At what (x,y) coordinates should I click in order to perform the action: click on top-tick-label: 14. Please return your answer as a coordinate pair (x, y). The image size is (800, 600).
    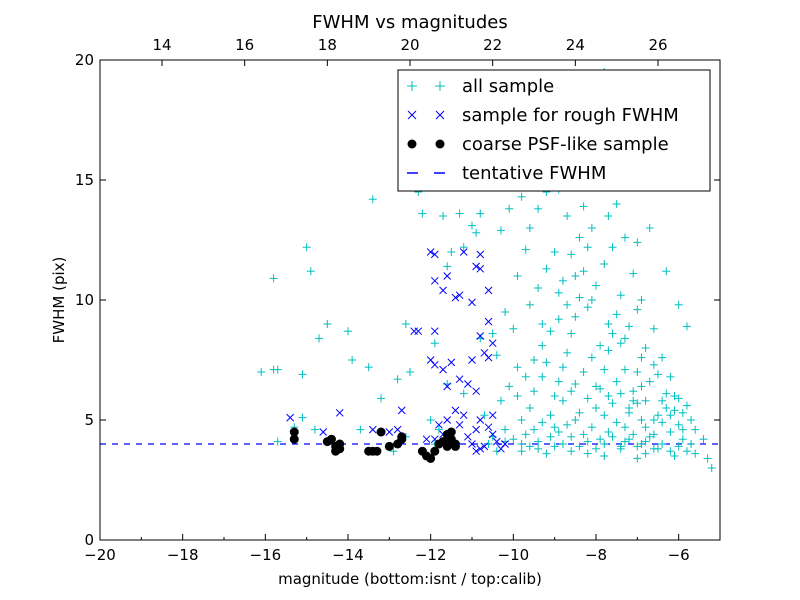
    Looking at the image, I should click on (161, 45).